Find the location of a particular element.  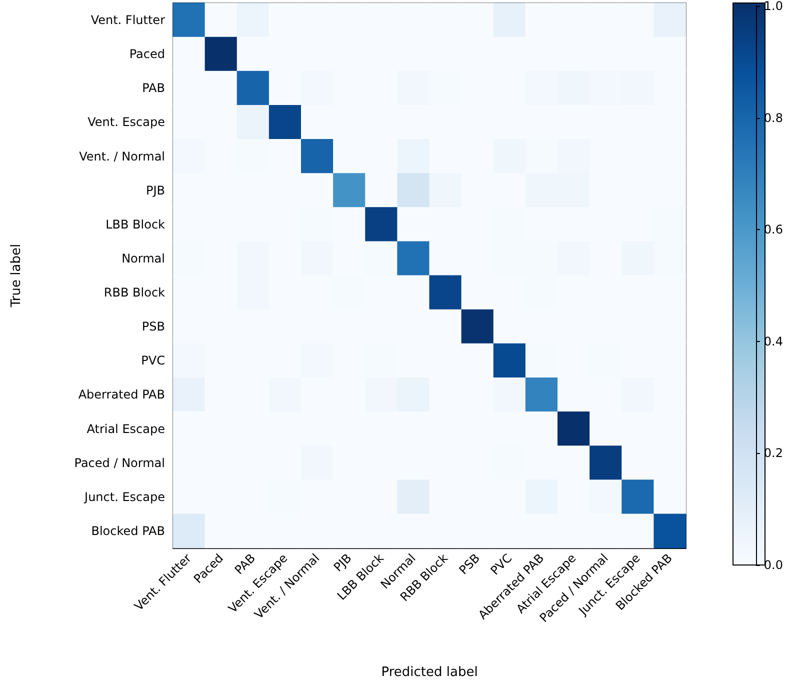

y-tick-label: Junct. Escape is located at coordinates (124, 497).